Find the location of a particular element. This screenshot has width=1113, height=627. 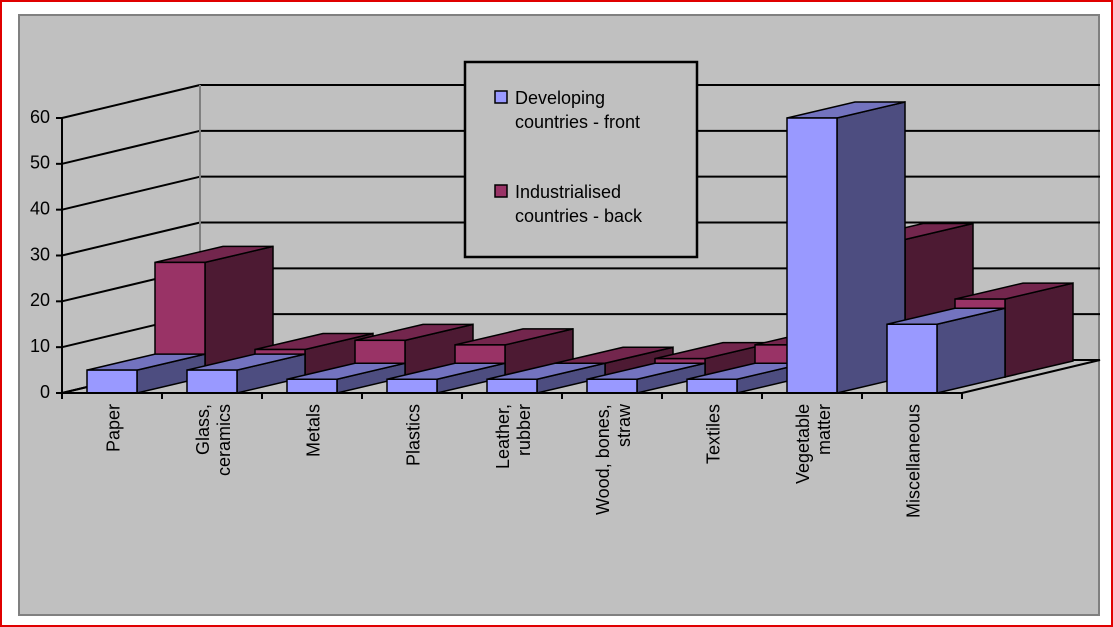

x-tick-label: Metals is located at coordinates (313, 431).